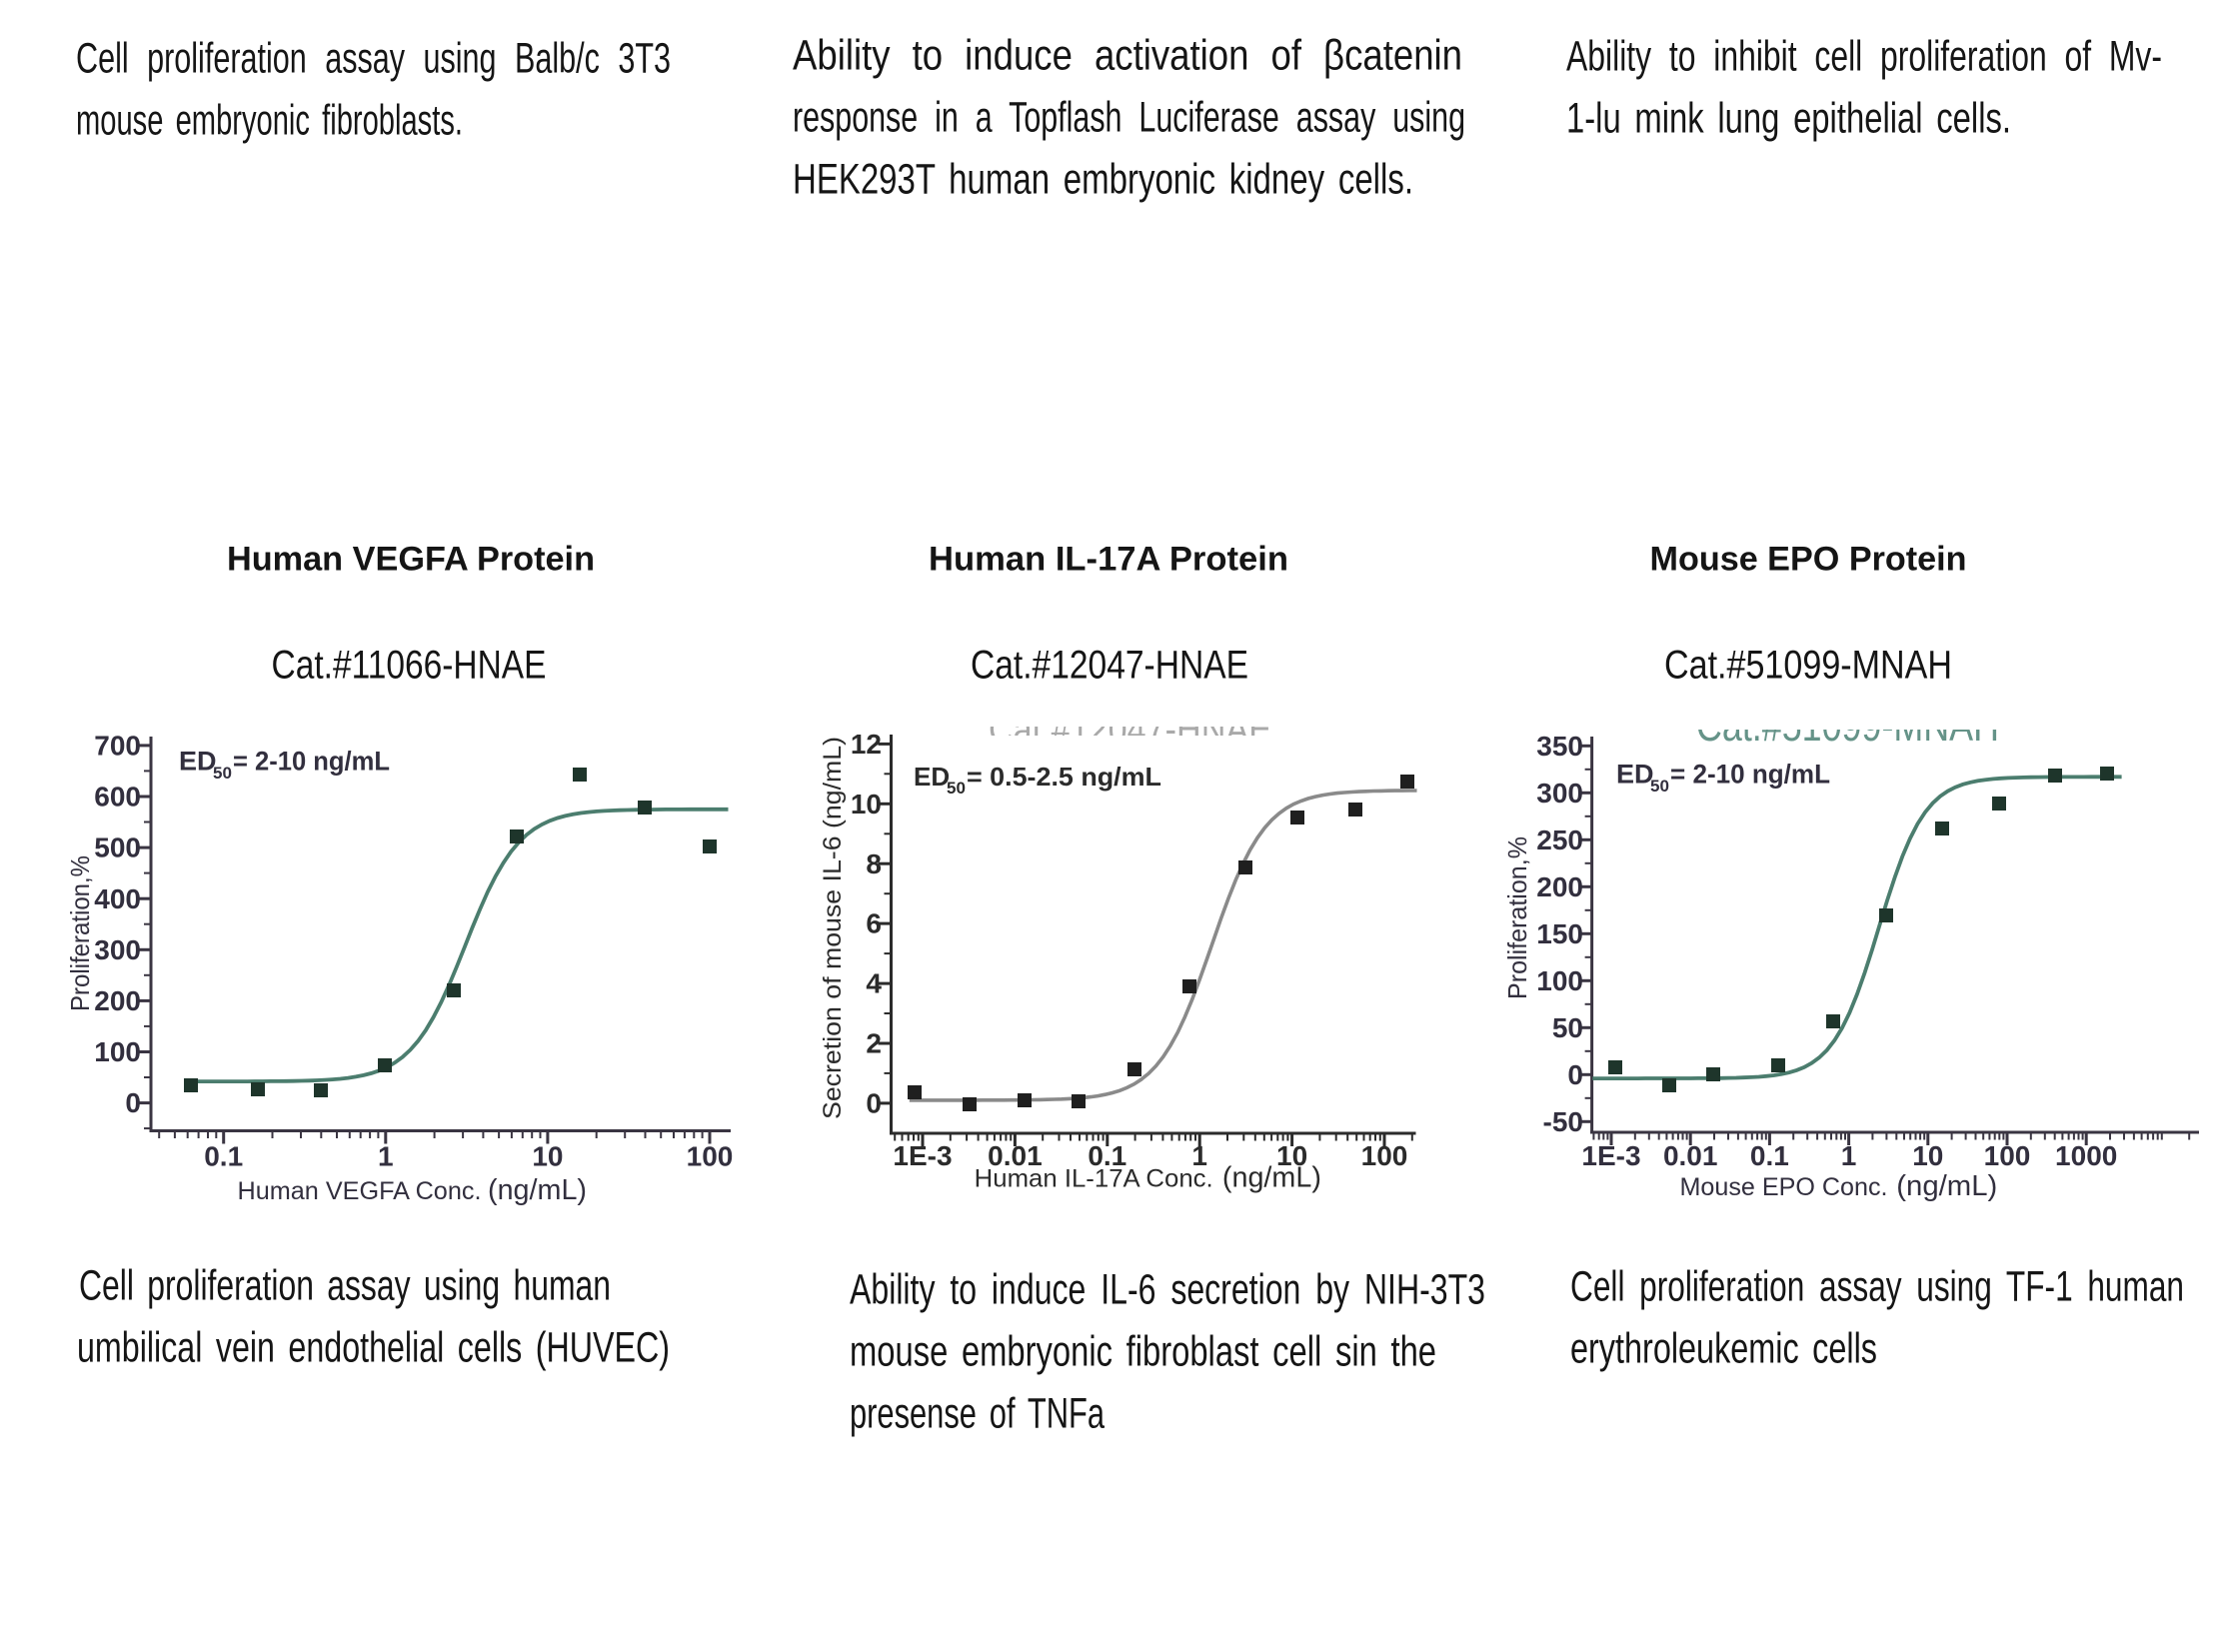  What do you see at coordinates (1103, 180) in the screenshot?
I see `svg-text:HEK293T human embryonic kidney: HEK293T human embryonic kidney cells.` at bounding box center [1103, 180].